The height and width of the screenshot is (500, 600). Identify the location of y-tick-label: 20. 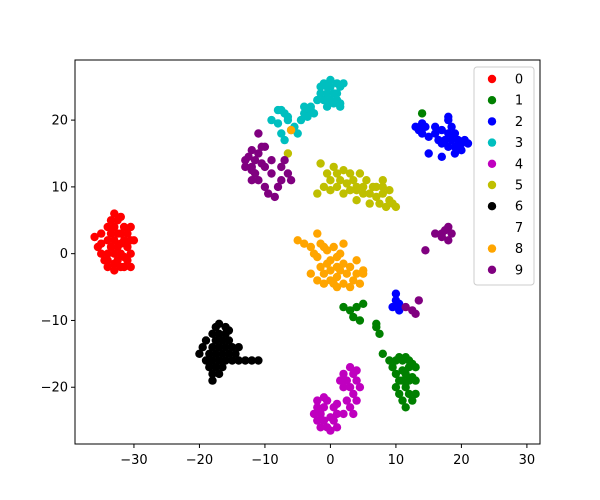
(59, 121).